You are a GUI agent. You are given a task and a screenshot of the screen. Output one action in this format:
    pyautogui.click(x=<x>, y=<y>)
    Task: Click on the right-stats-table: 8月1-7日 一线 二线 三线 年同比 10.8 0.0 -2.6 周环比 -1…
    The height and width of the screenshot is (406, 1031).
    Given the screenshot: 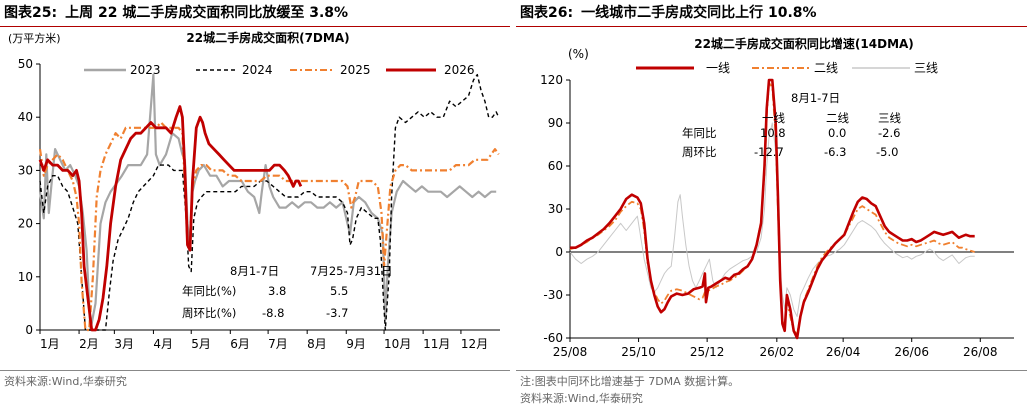 What is the action you would take?
    pyautogui.click(x=791, y=125)
    